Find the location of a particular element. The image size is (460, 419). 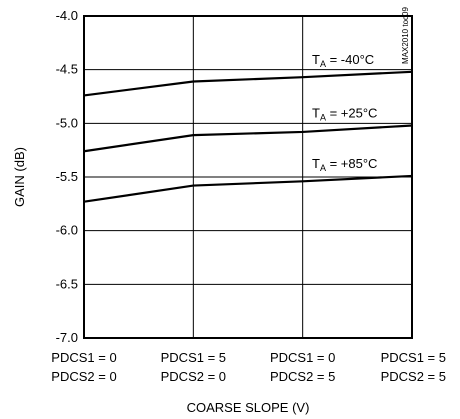

y-tick-label: -4.5 is located at coordinates (67, 69).